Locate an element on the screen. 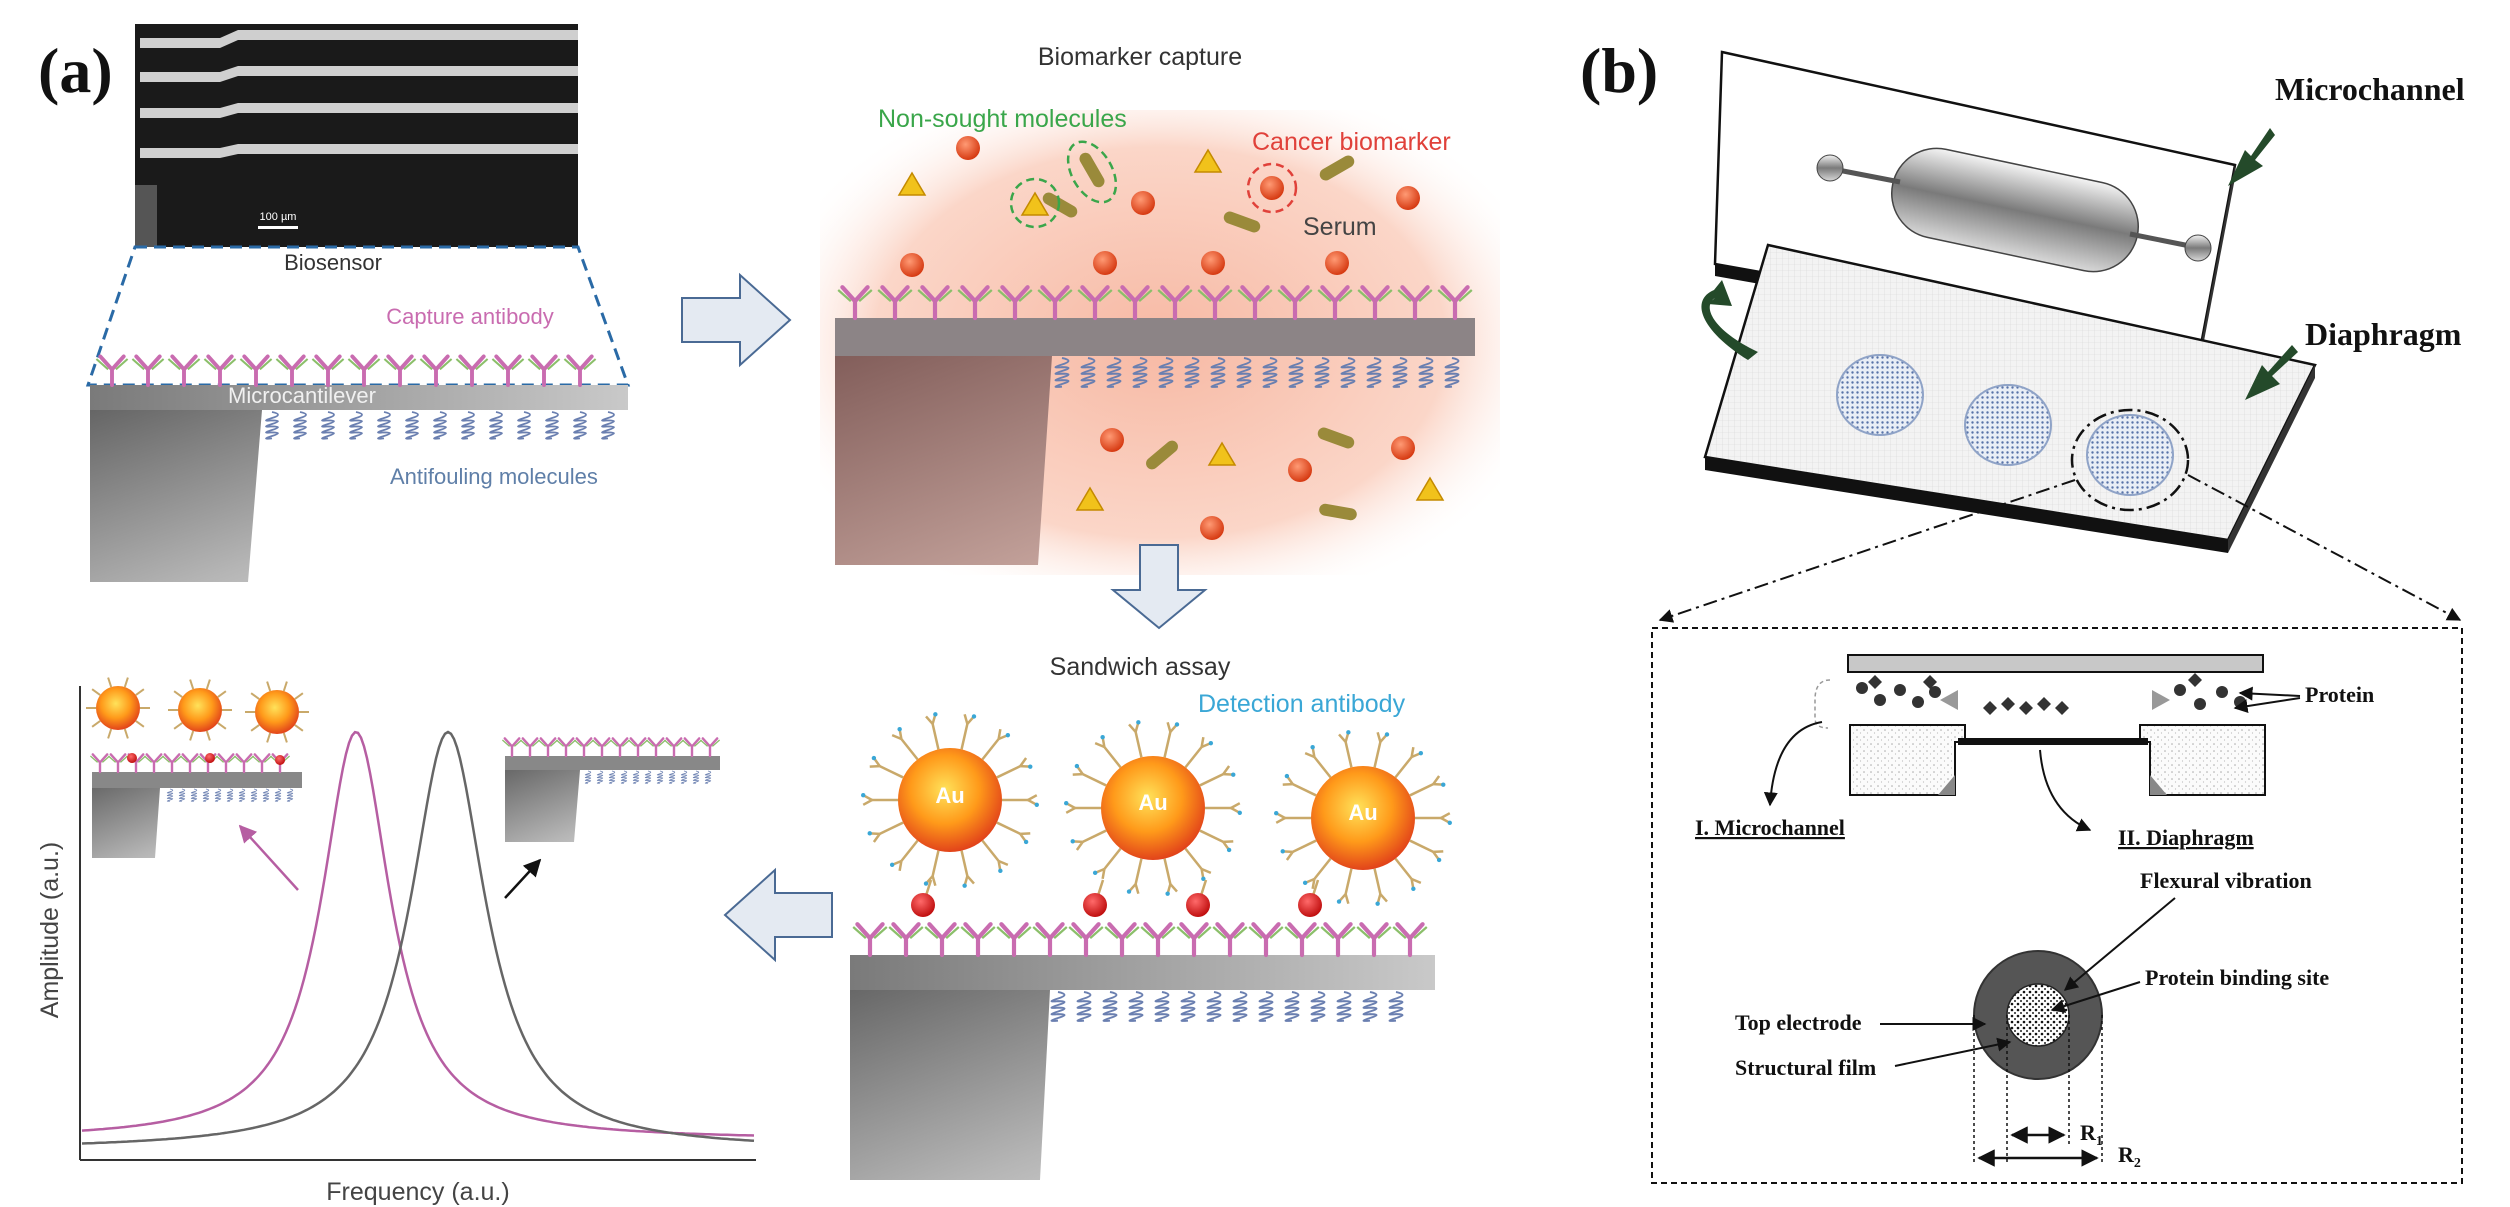  non-sought-label: Non-sought molecules is located at coordinates (1002, 119).